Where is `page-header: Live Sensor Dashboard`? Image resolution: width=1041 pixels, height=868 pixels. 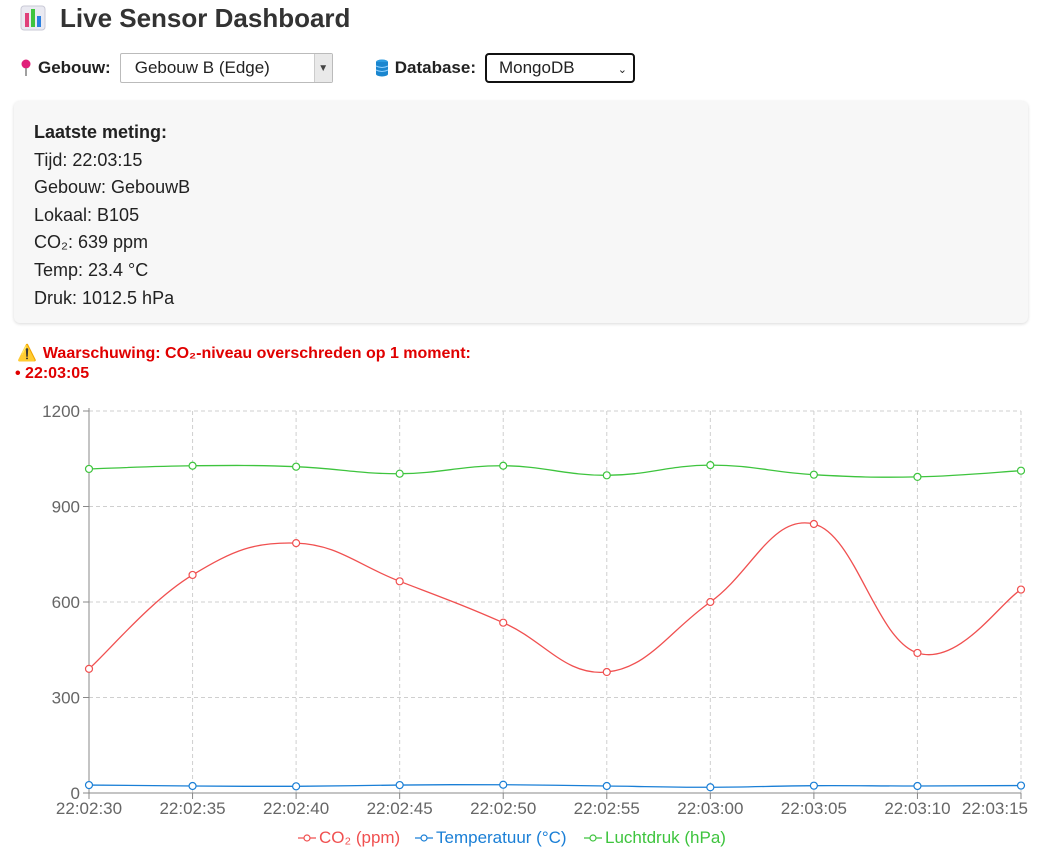 page-header: Live Sensor Dashboard is located at coordinates (185, 18).